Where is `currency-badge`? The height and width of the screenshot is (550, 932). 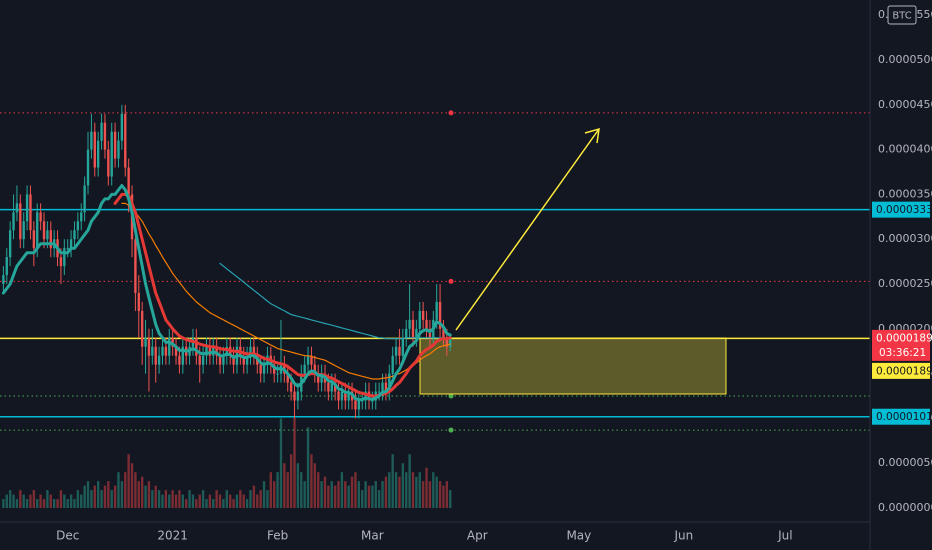 currency-badge is located at coordinates (902, 15).